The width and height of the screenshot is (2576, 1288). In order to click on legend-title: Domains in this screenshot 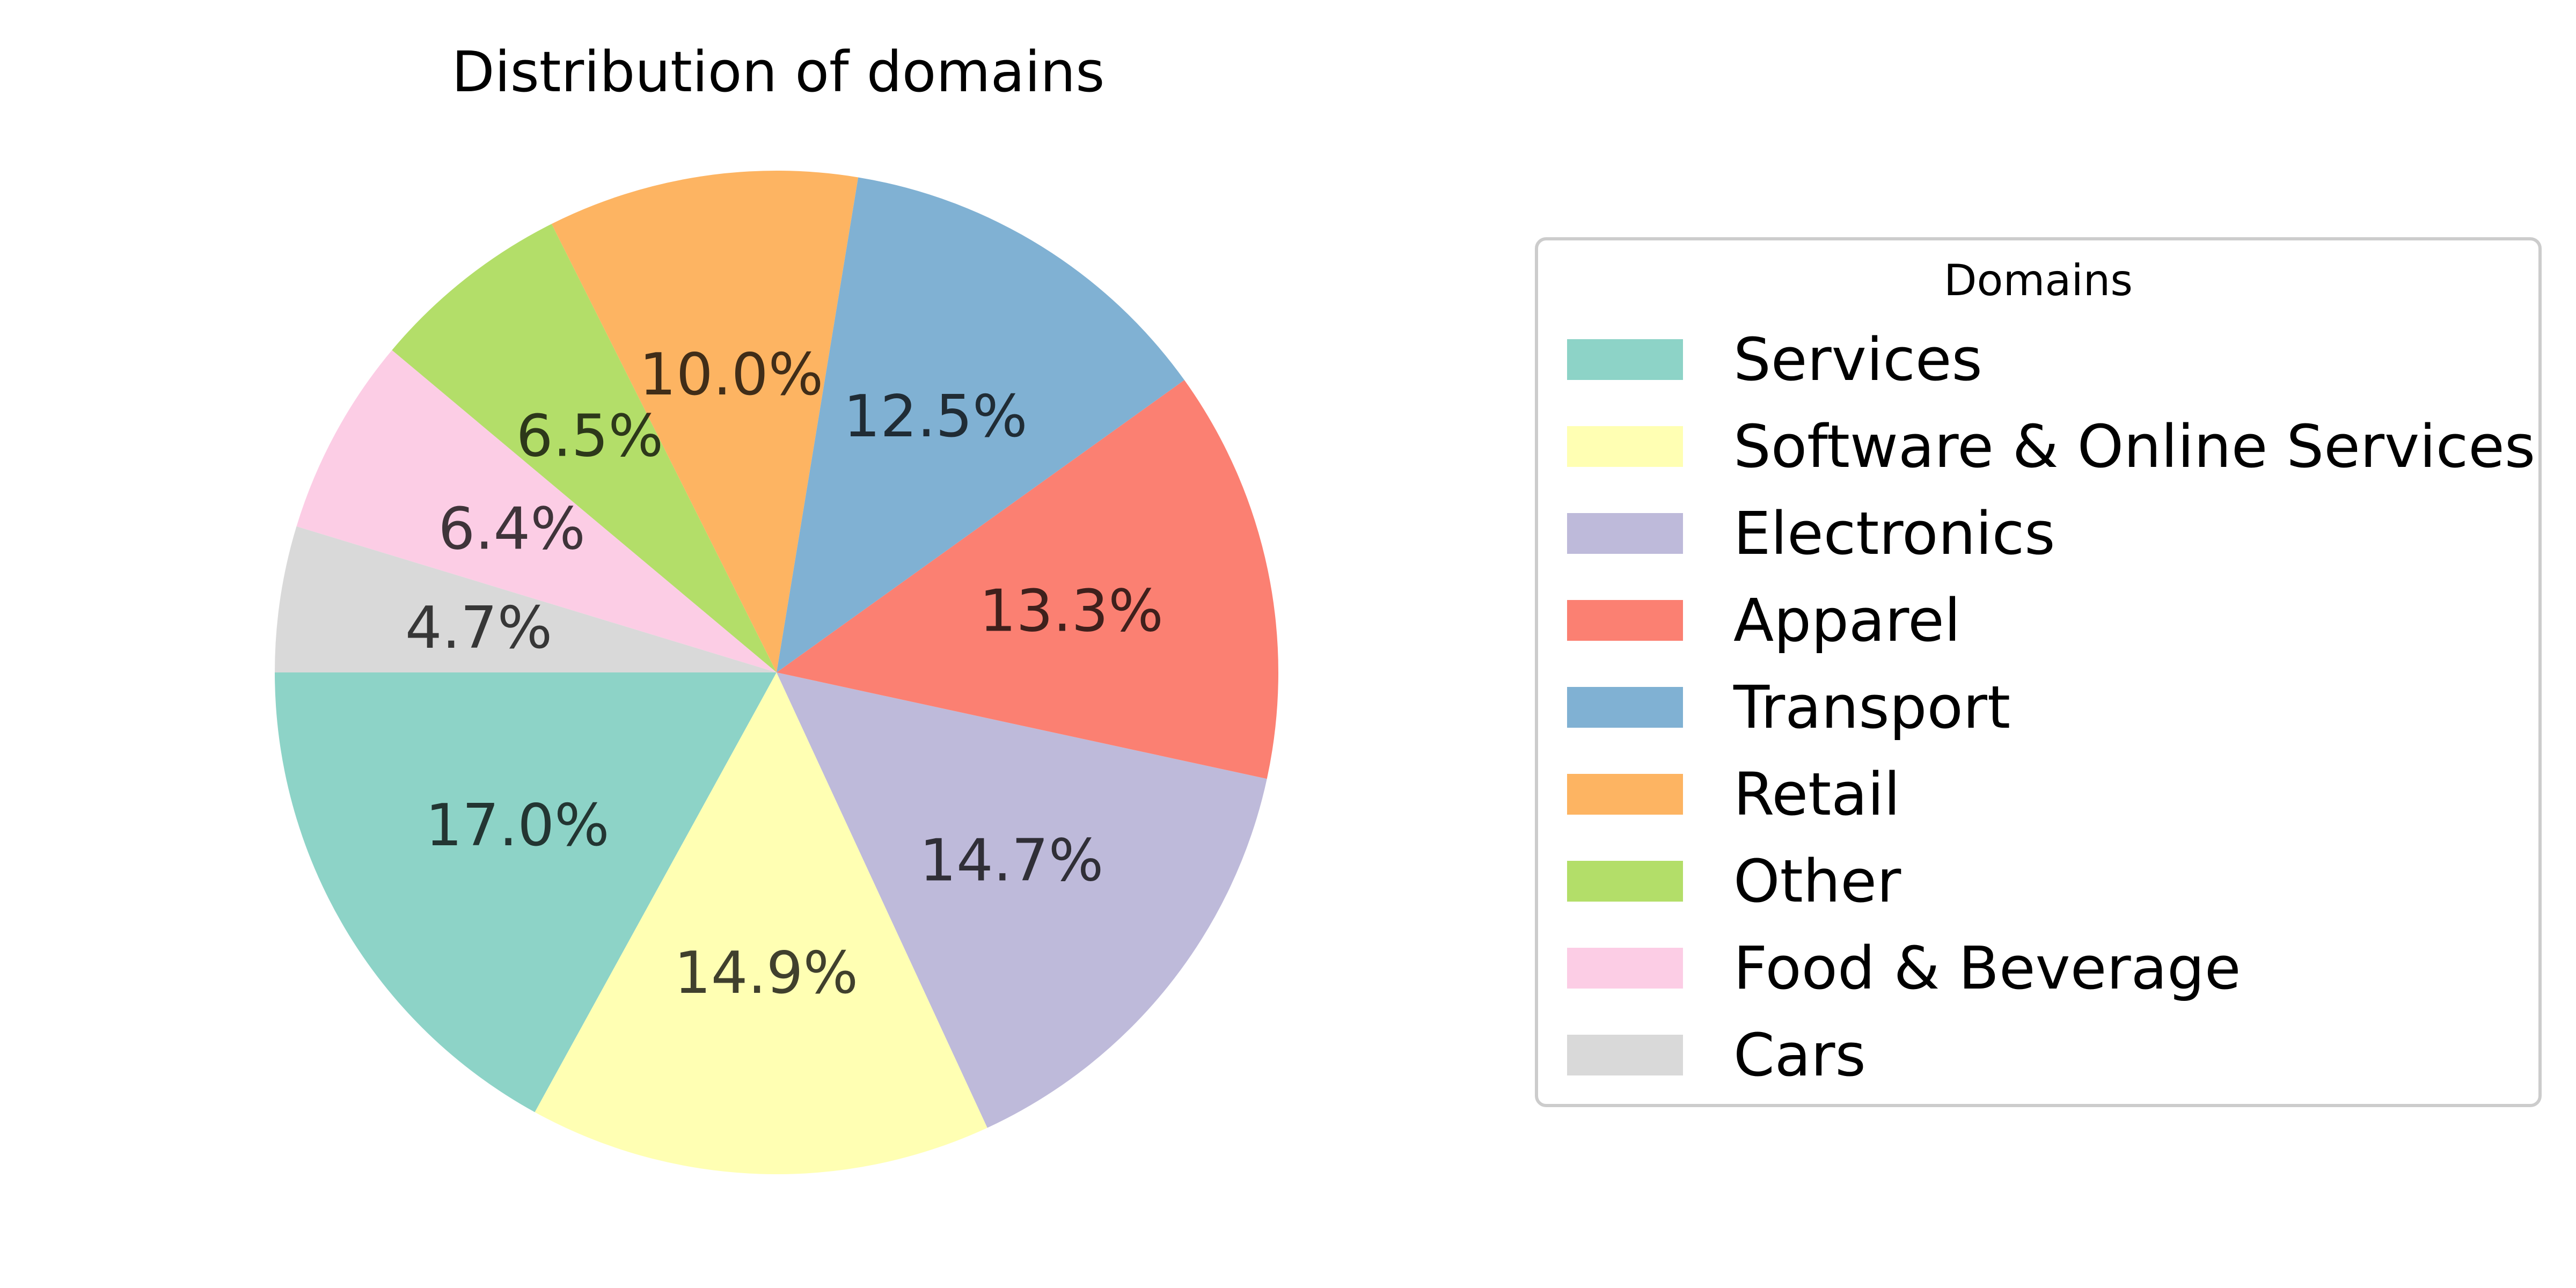, I will do `click(2038, 280)`.